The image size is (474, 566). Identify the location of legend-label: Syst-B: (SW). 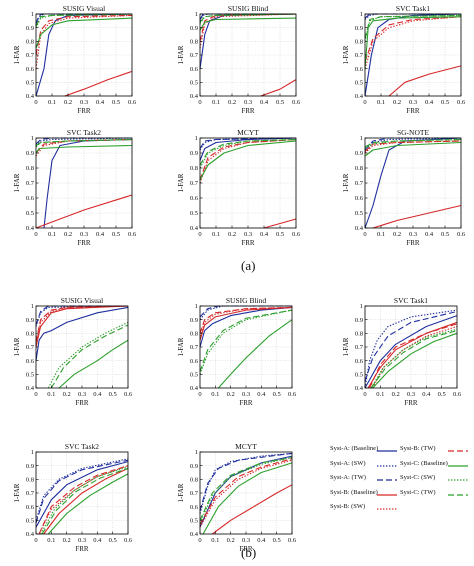
(348, 506).